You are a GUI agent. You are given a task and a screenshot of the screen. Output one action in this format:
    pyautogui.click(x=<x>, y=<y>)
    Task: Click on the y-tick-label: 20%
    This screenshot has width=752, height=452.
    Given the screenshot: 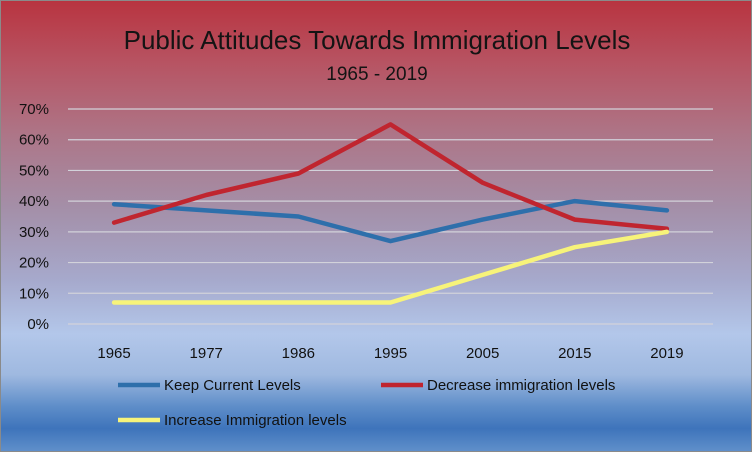 What is the action you would take?
    pyautogui.click(x=34, y=263)
    